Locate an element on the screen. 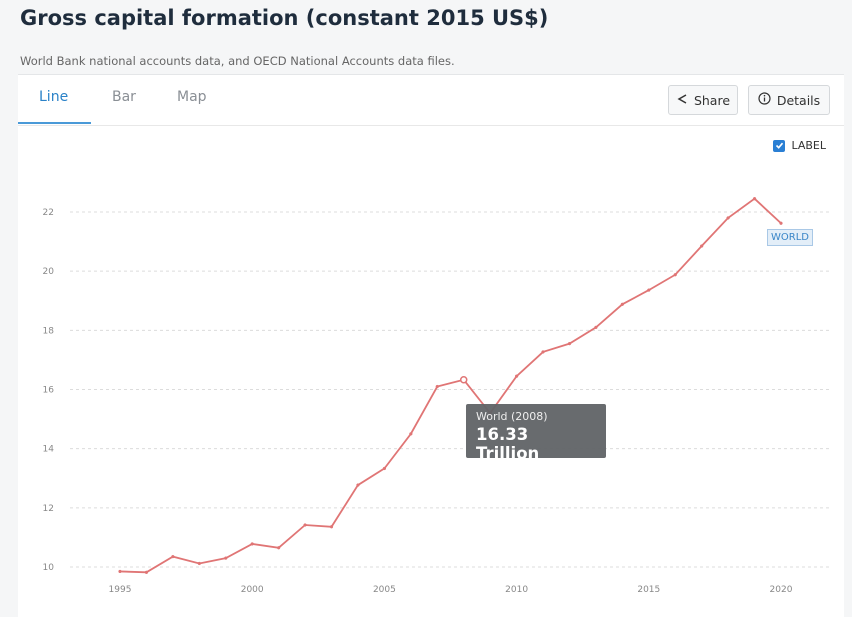 The height and width of the screenshot is (617, 852). y-tick-label: 18 is located at coordinates (49, 331).